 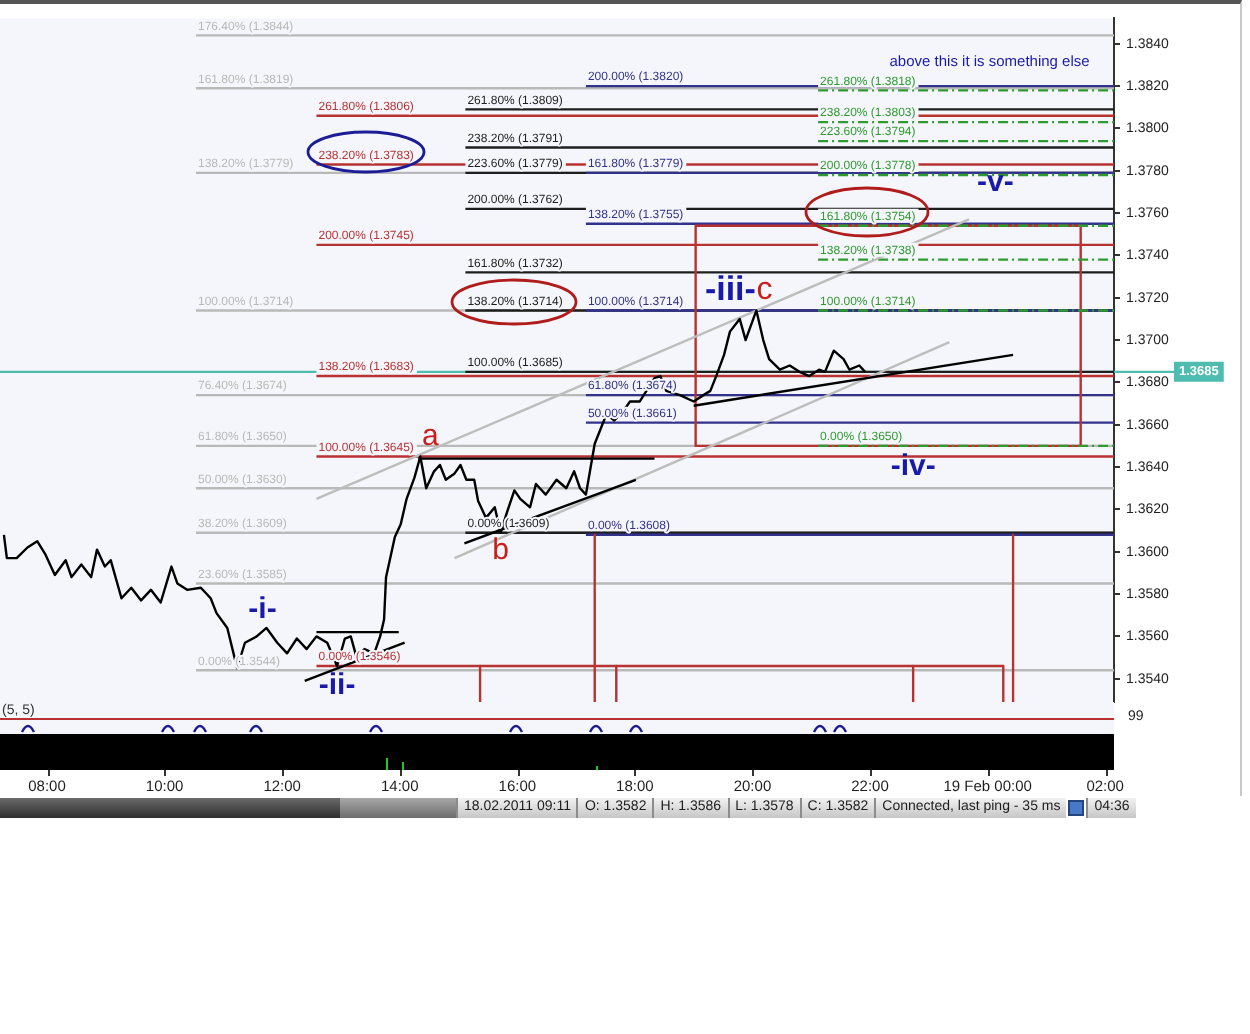 I want to click on annotation: -iv-, so click(x=913, y=465).